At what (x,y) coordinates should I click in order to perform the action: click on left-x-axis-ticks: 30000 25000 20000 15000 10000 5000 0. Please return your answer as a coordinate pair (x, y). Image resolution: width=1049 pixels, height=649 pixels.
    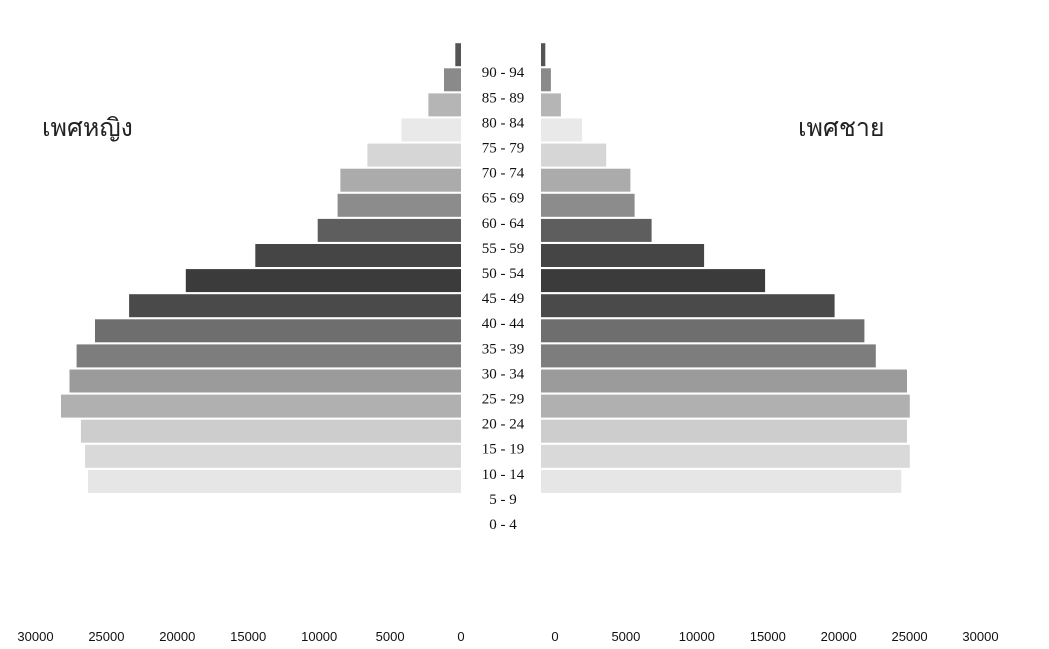
    Looking at the image, I should click on (240, 636).